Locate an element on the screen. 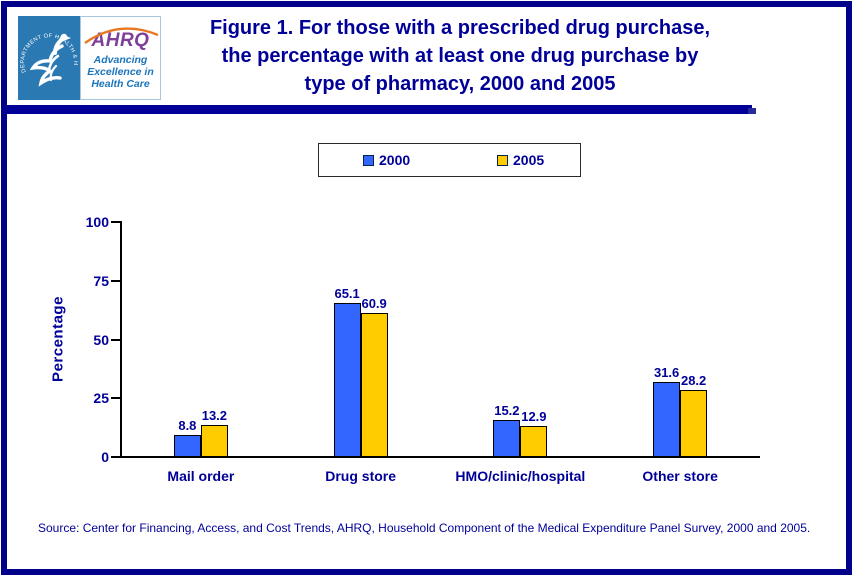 The image size is (853, 576). bar-value-label: 65.1 is located at coordinates (347, 293).